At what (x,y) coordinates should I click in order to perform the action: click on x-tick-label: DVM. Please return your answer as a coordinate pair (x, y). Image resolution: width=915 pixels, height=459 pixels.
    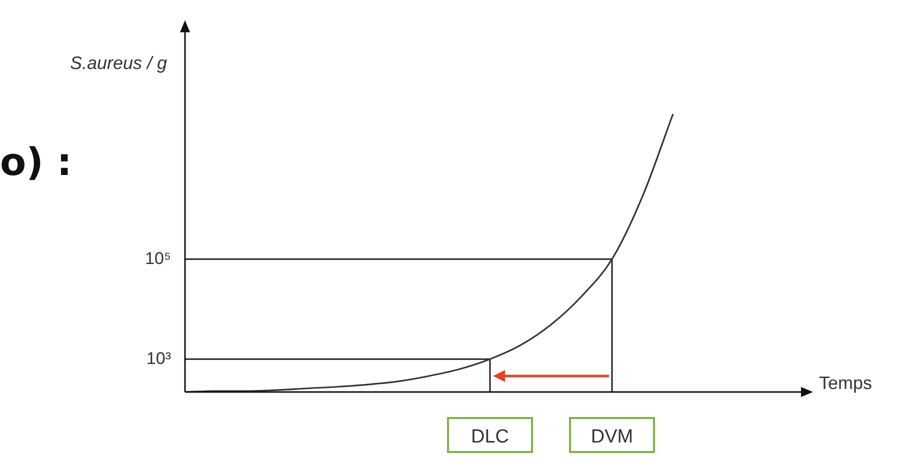
    Looking at the image, I should click on (612, 437).